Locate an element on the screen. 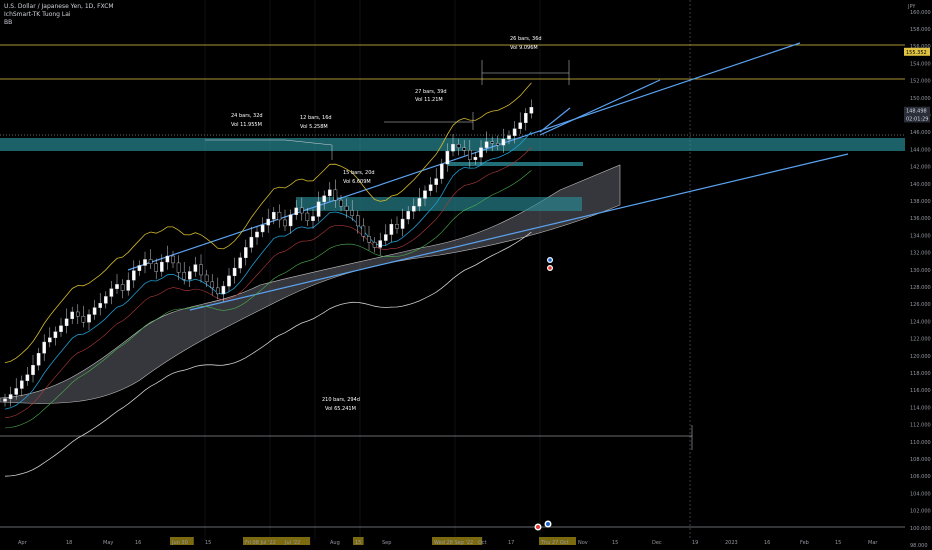 Image resolution: width=932 pixels, height=550 pixels. price-tick-label: 136.000 is located at coordinates (920, 219).